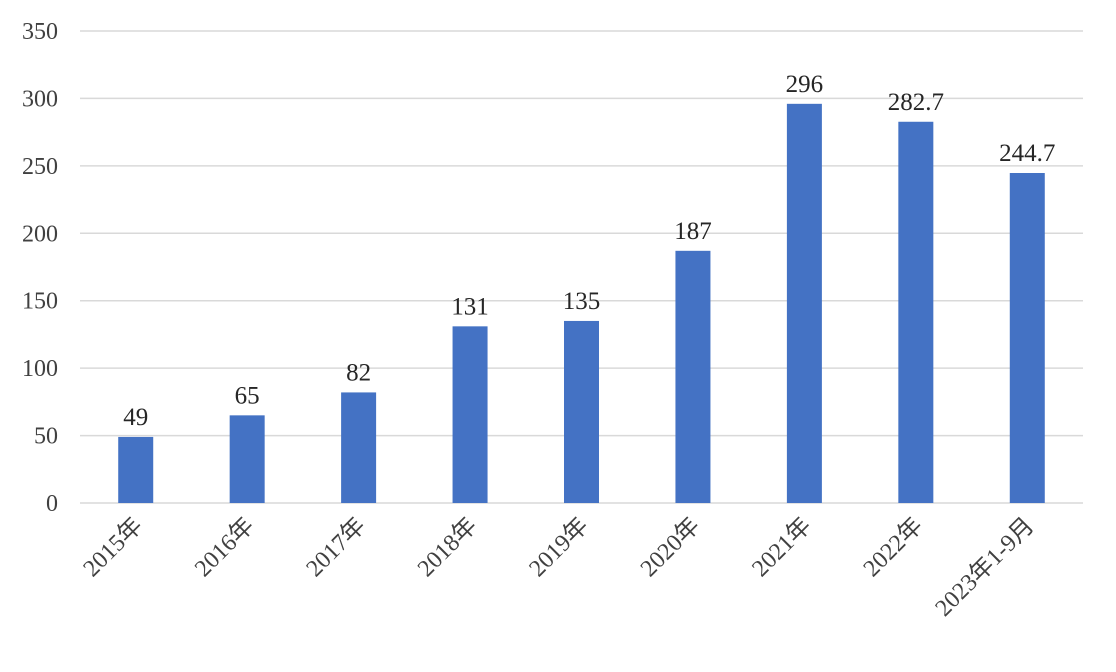 The height and width of the screenshot is (672, 1116). Describe the element at coordinates (113, 547) in the screenshot. I see `x-tick-label: 2015年` at that location.